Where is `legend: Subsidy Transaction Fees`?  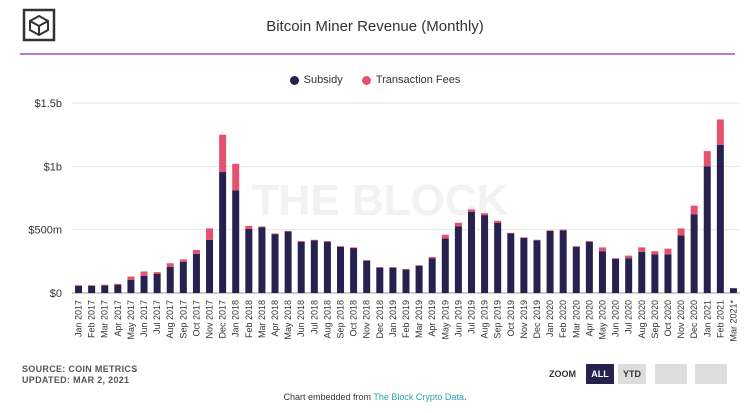 legend: Subsidy Transaction Fees is located at coordinates (375, 81).